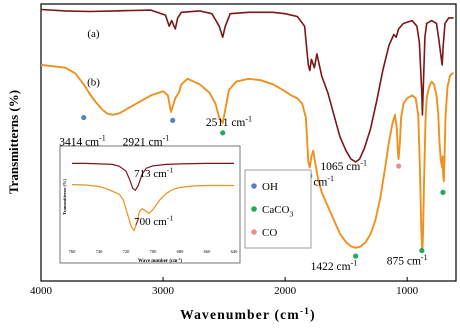 The height and width of the screenshot is (329, 460). Describe the element at coordinates (407, 260) in the screenshot. I see `peak-label: 875 cm-1` at that location.